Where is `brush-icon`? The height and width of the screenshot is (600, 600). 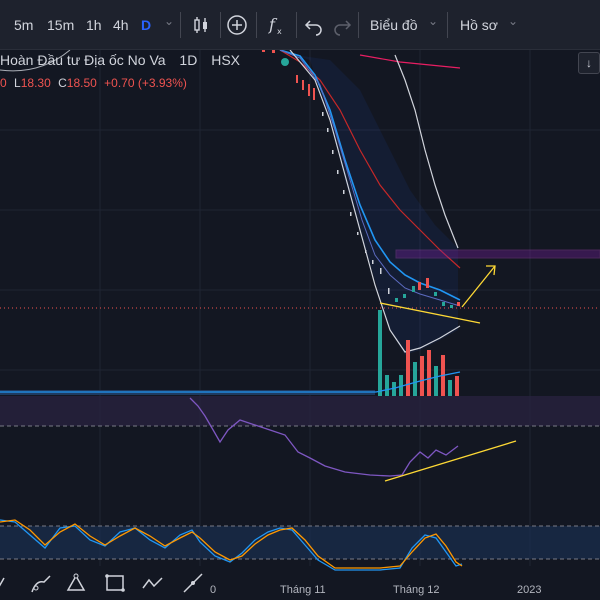 brush-icon is located at coordinates (41, 583).